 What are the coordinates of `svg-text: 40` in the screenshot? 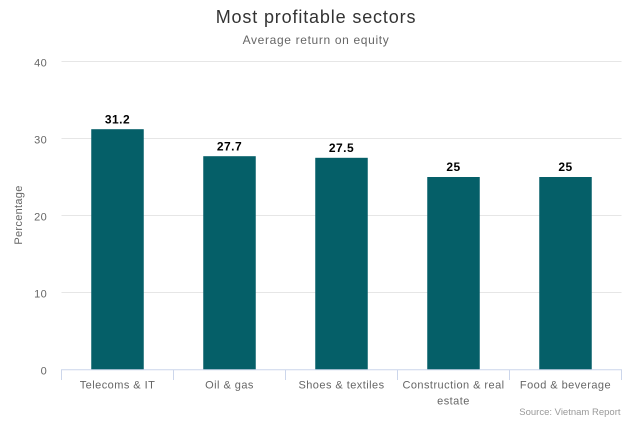 It's located at (40, 63).